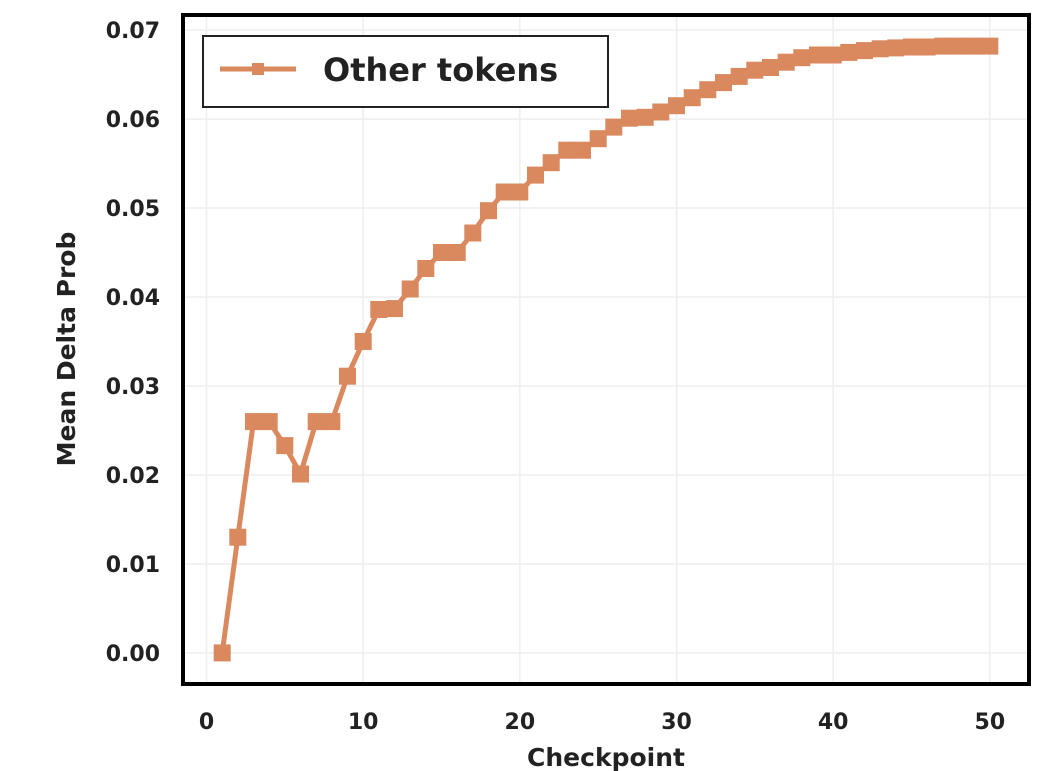  I want to click on y-tick-label: 0.03, so click(133, 387).